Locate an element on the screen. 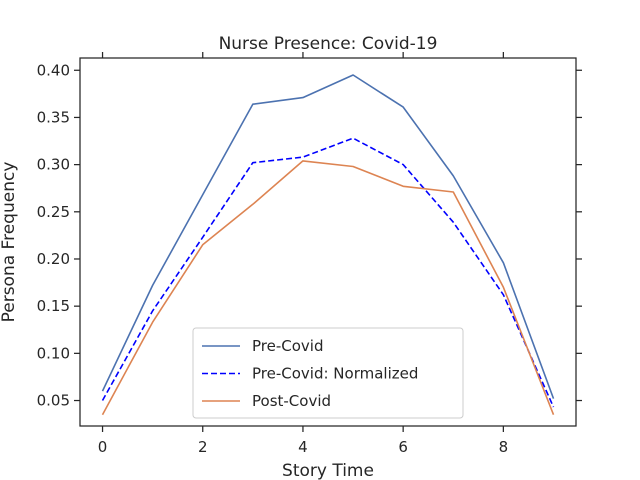 This screenshot has height=480, width=640. x-tick-label: 8 is located at coordinates (504, 447).